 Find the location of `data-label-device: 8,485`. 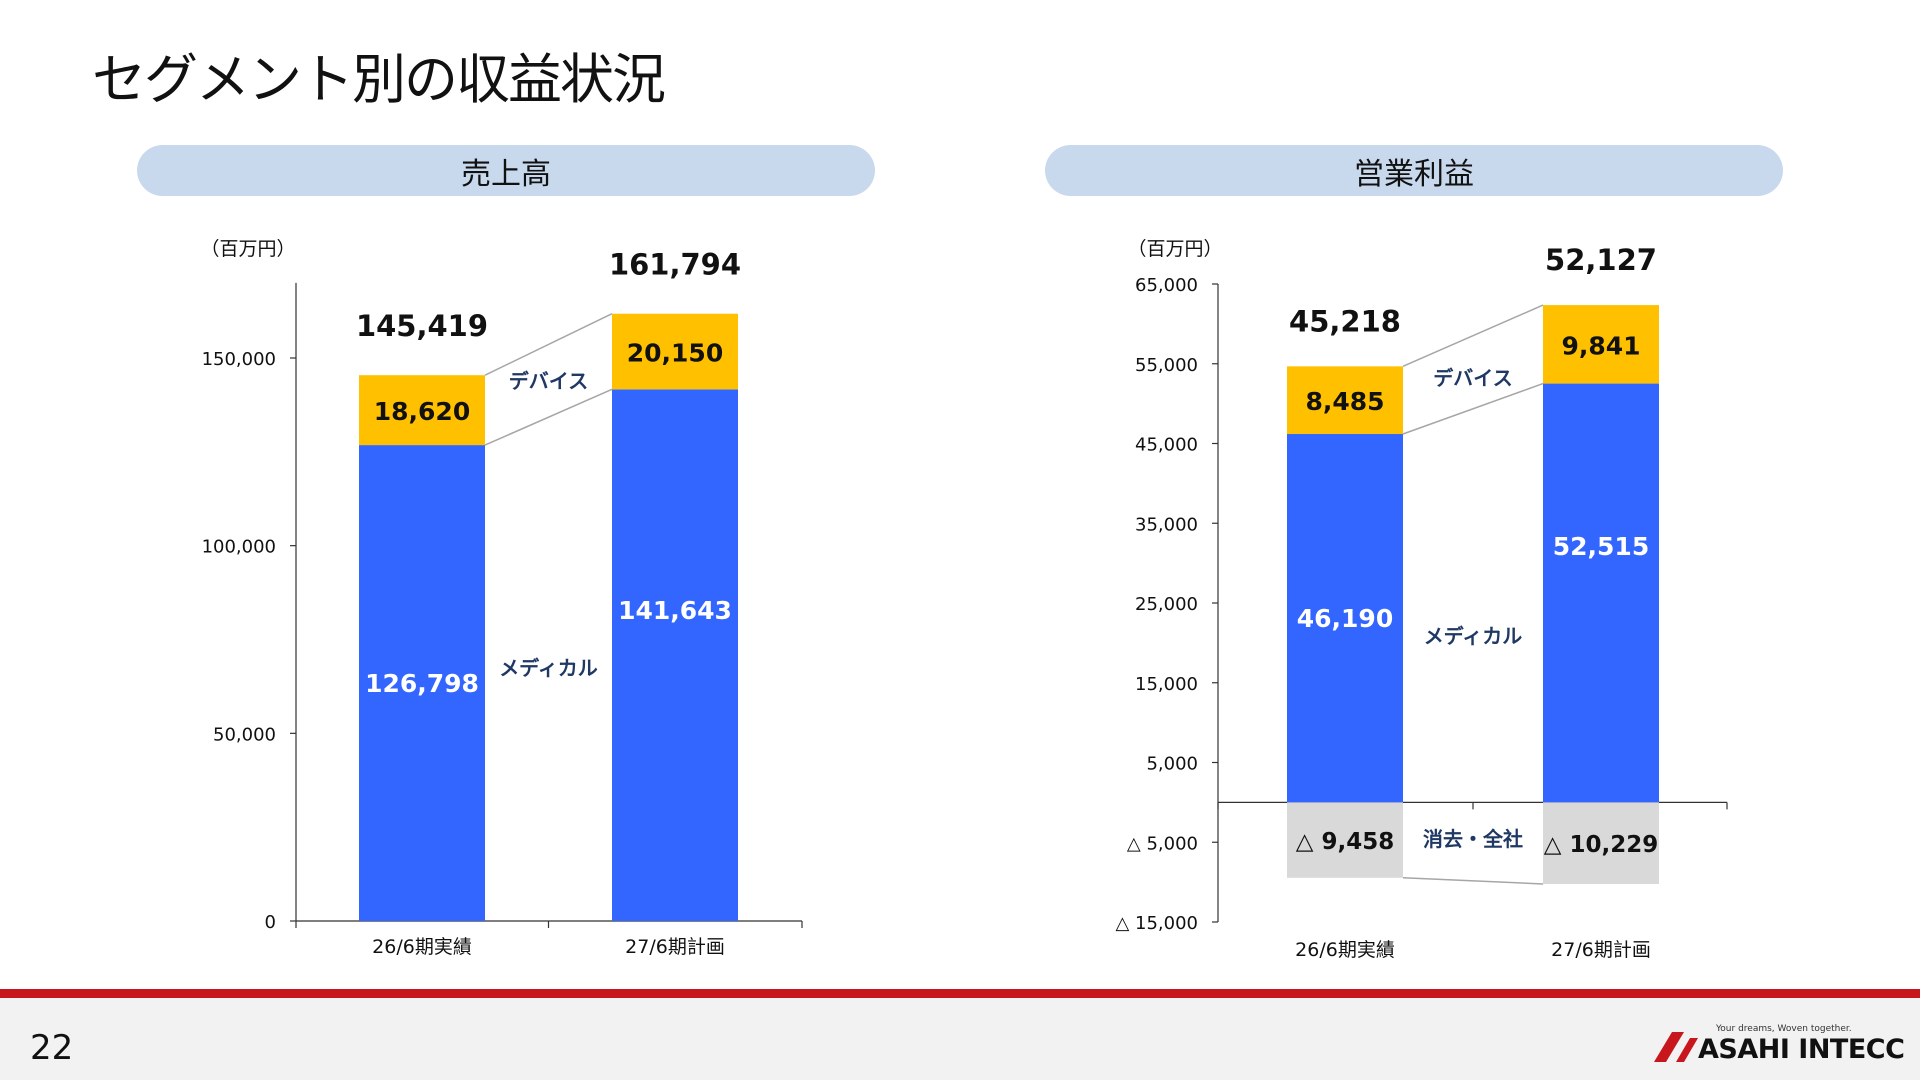

data-label-device: 8,485 is located at coordinates (1344, 401).